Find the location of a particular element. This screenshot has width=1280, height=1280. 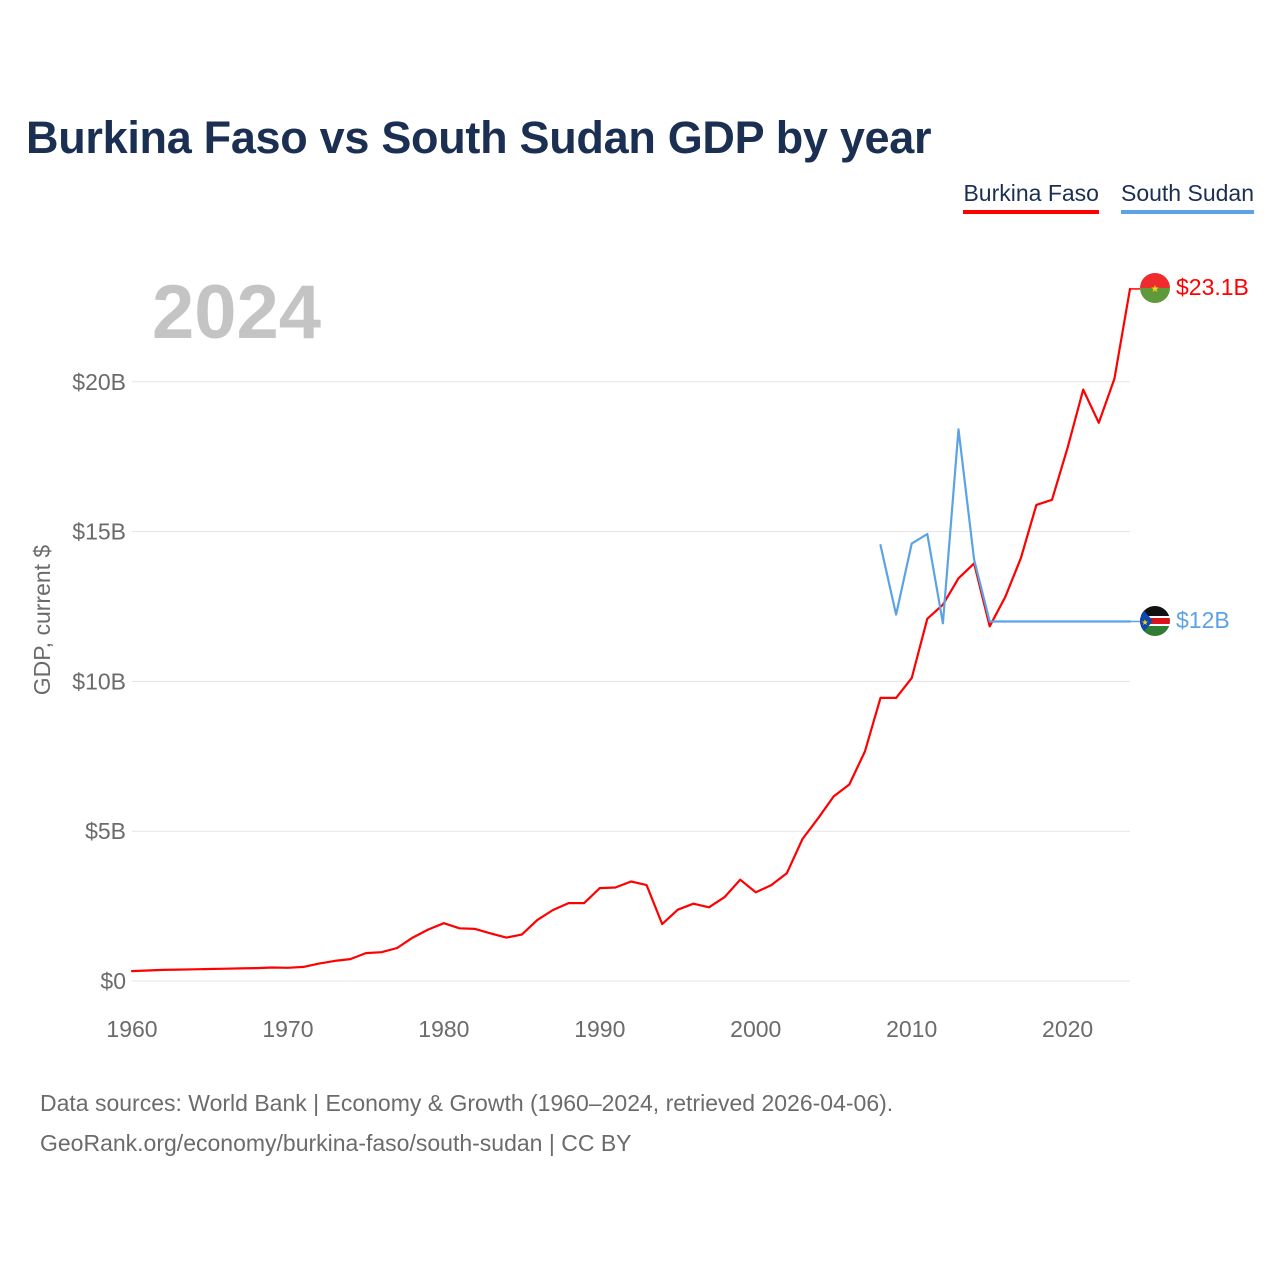

x-tick-label: 1990 is located at coordinates (599, 1029).